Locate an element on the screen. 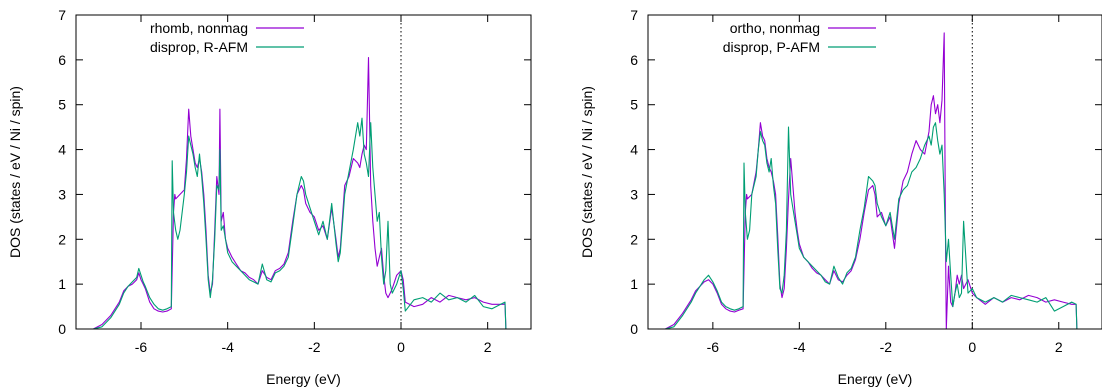 The image size is (1102, 392). legend: ortho, nonmag disprop, P-AFM is located at coordinates (799, 37).